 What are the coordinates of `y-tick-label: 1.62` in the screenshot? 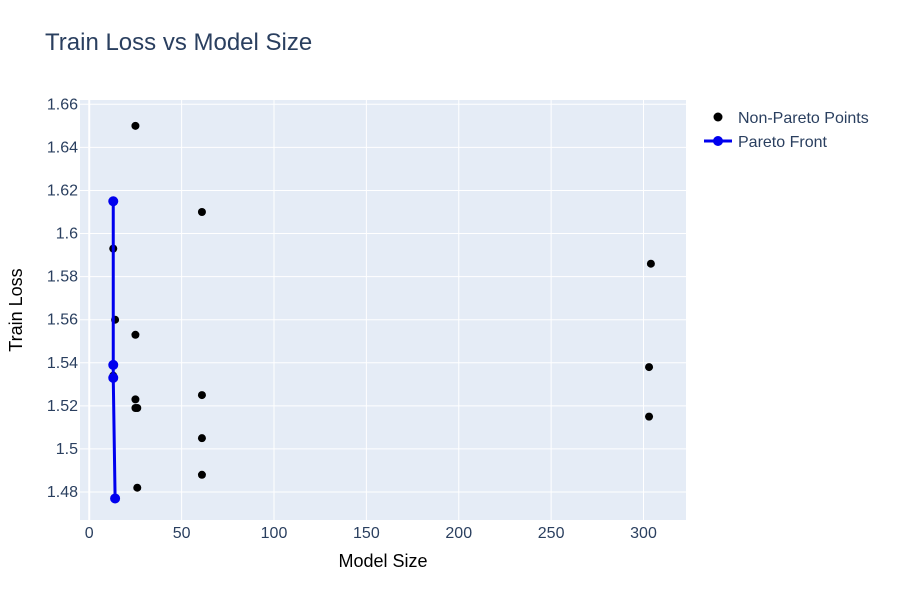 It's located at (62, 190).